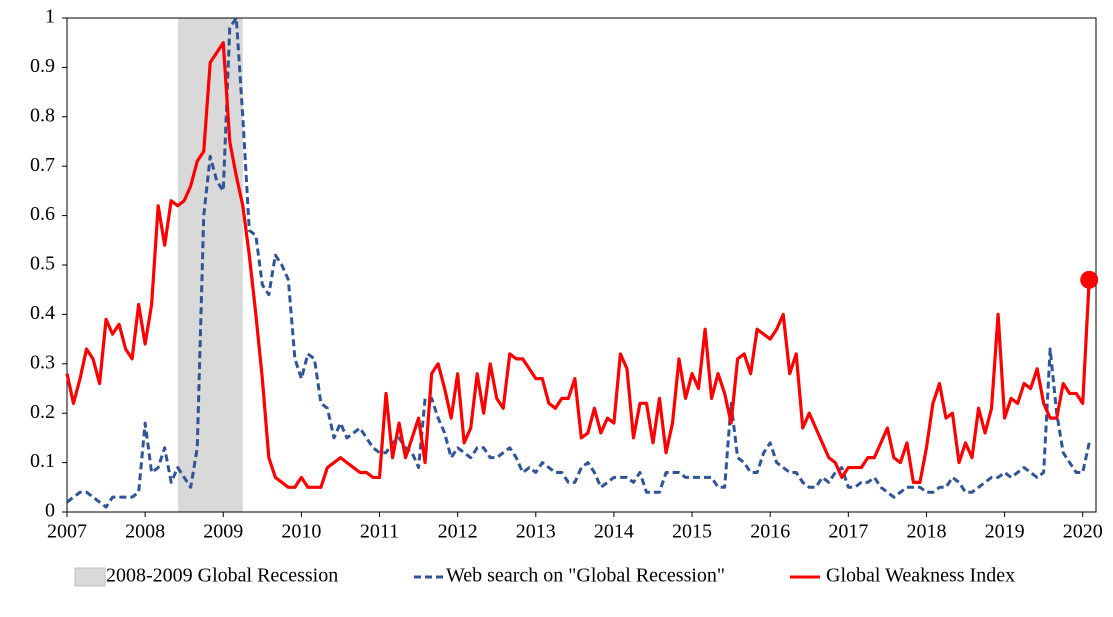  Describe the element at coordinates (42, 461) in the screenshot. I see `y-tick-label: 0.1` at that location.